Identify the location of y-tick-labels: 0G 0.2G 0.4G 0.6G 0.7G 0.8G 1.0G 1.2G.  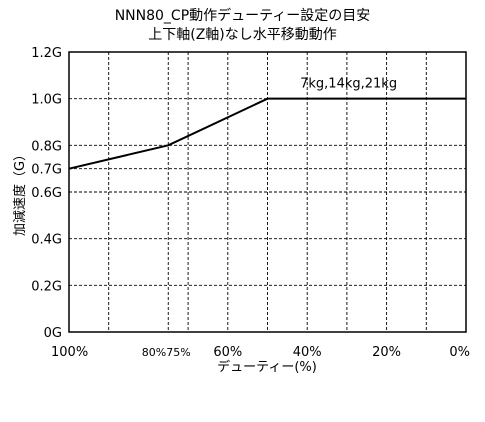
(46, 193).